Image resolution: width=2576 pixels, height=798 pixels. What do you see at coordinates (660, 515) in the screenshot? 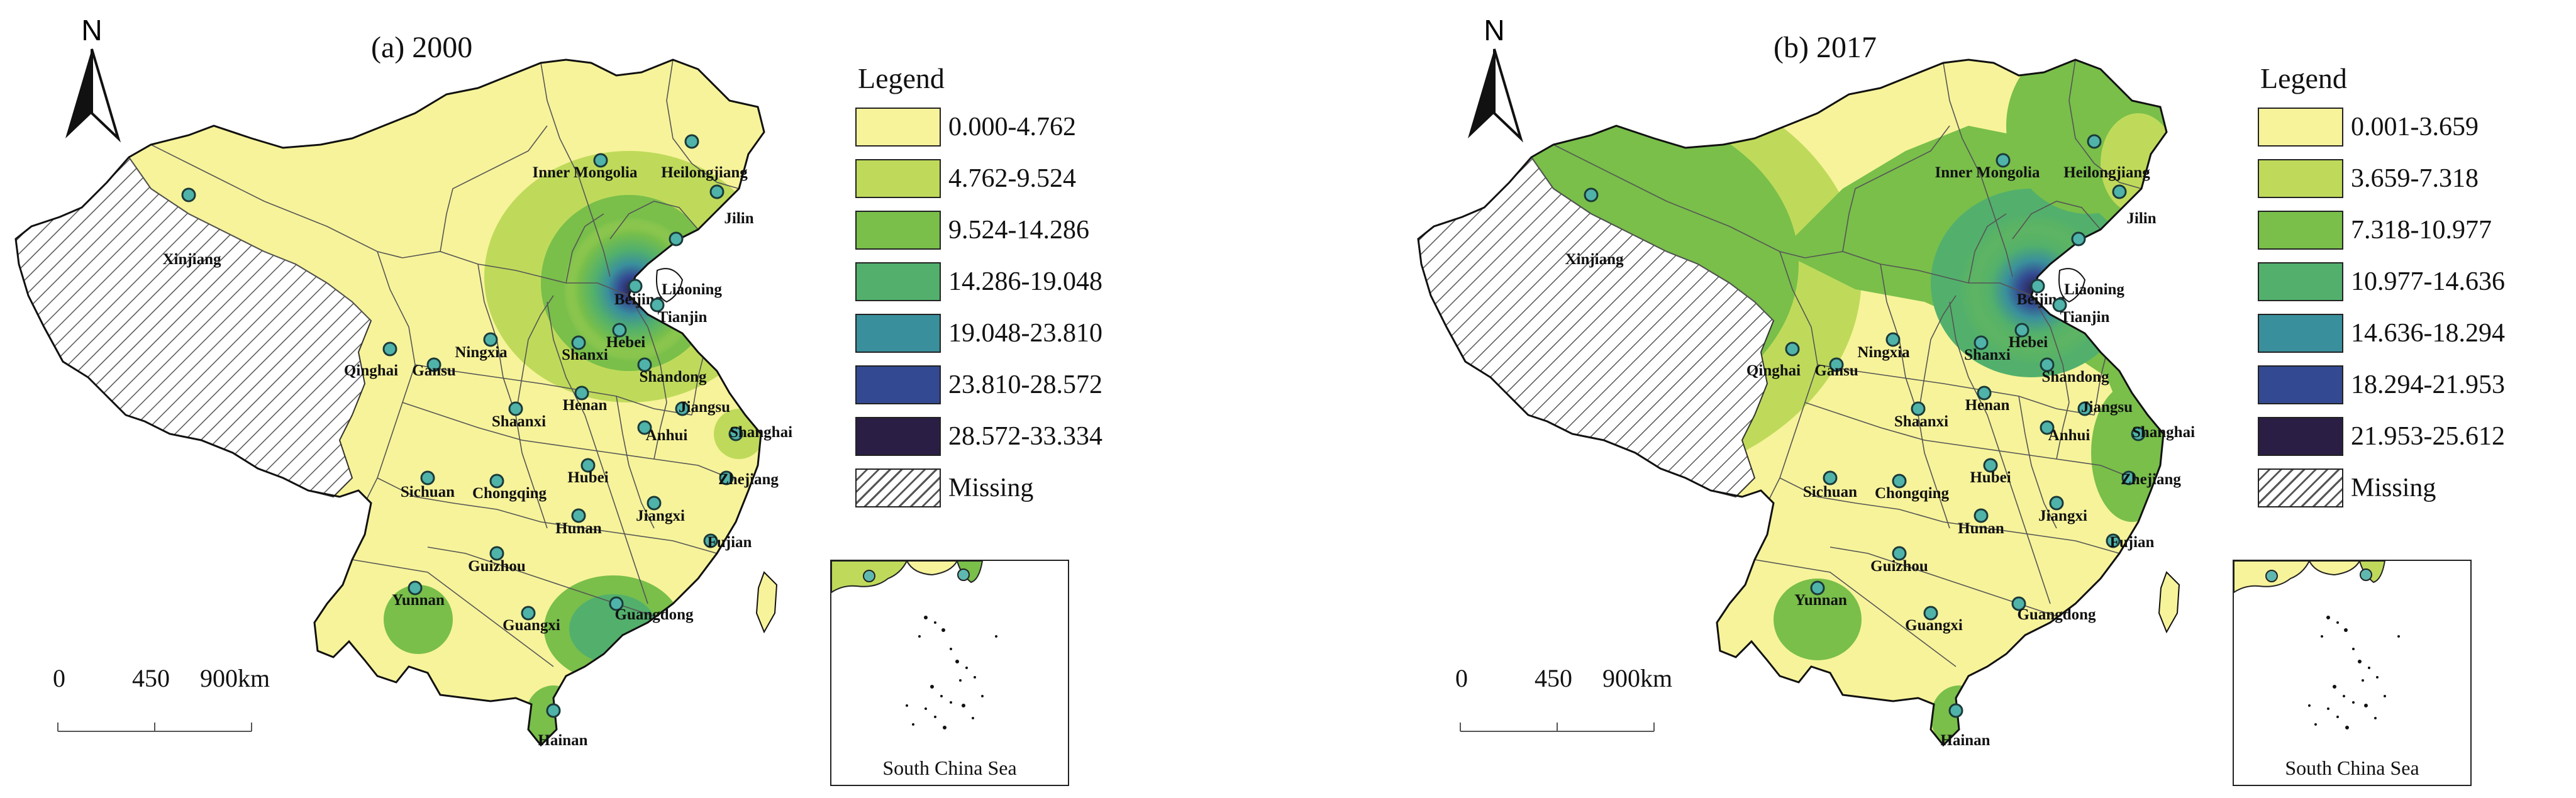
I see `province-label: Jiangxi` at bounding box center [660, 515].